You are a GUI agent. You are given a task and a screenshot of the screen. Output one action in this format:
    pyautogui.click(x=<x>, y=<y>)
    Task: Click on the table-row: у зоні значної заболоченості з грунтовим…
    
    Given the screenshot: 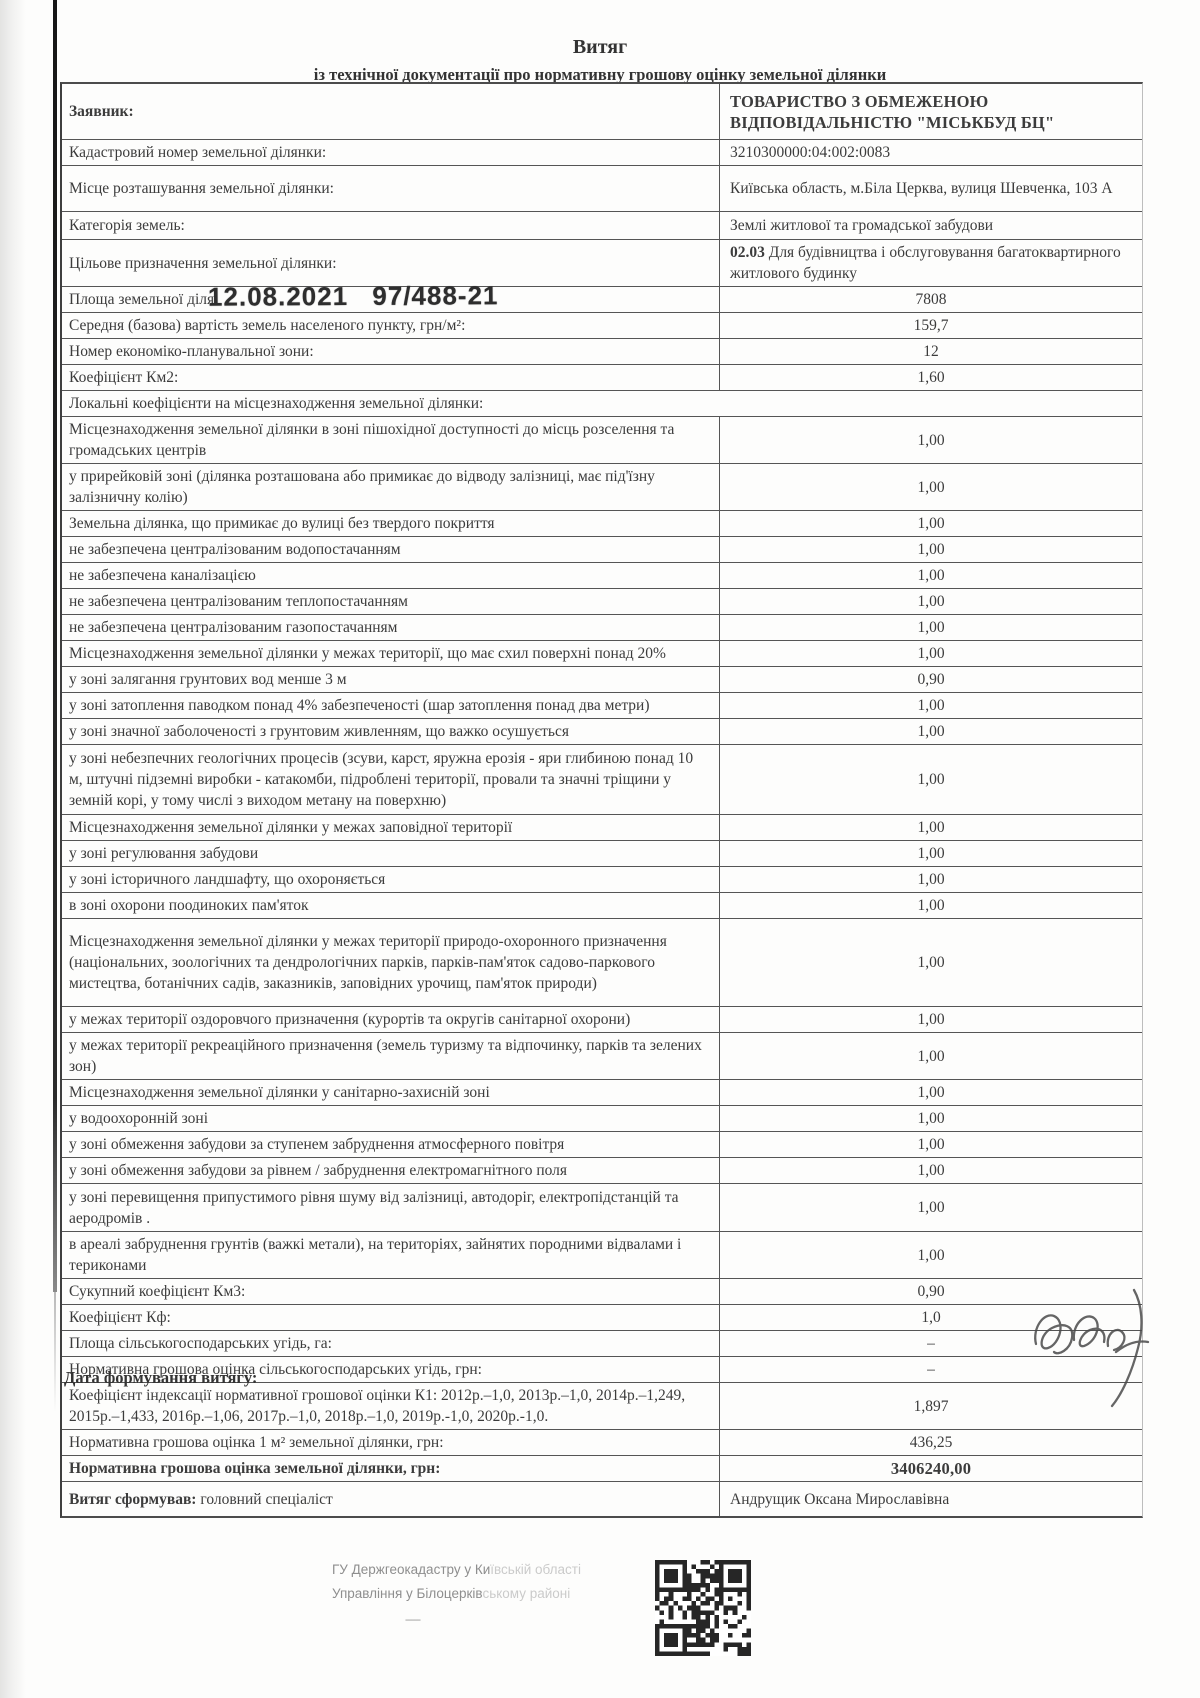 What is the action you would take?
    pyautogui.click(x=602, y=732)
    